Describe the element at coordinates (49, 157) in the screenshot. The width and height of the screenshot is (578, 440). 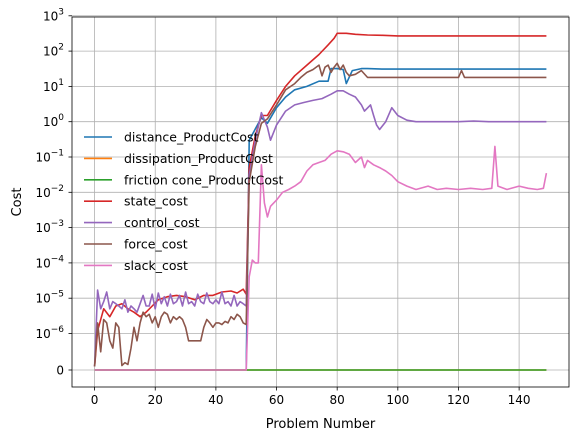
I see `y-tick-label: 10⁻¹` at that location.